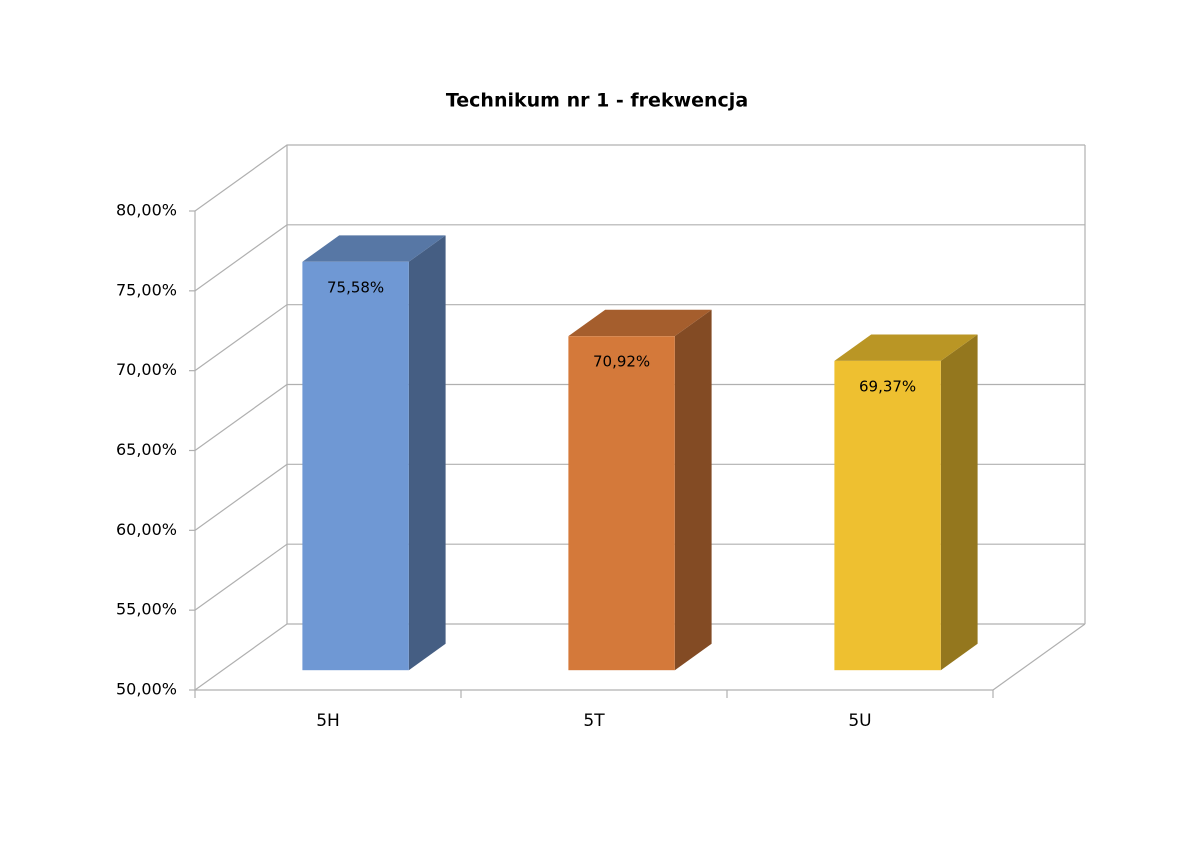 The image size is (1200, 848). What do you see at coordinates (146, 369) in the screenshot?
I see `y-tick-label: 70,00%` at bounding box center [146, 369].